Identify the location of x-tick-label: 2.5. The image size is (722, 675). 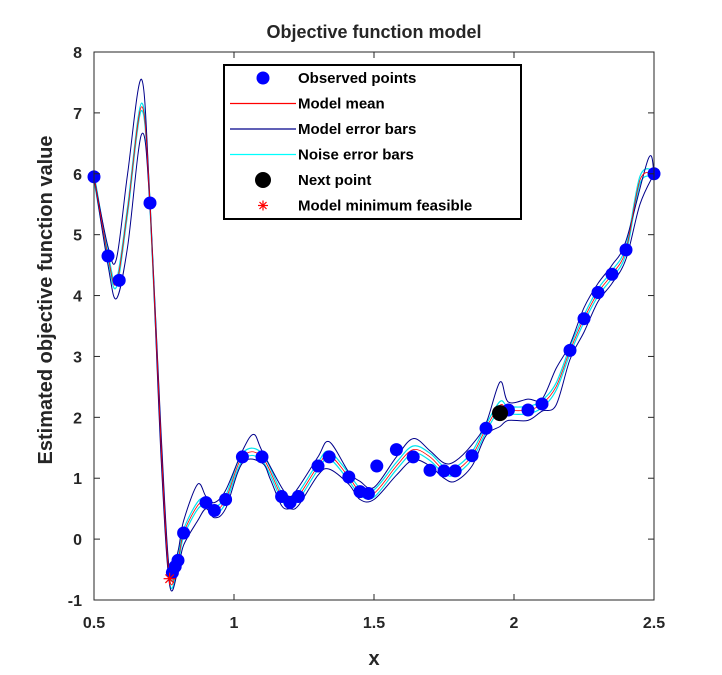
(654, 623).